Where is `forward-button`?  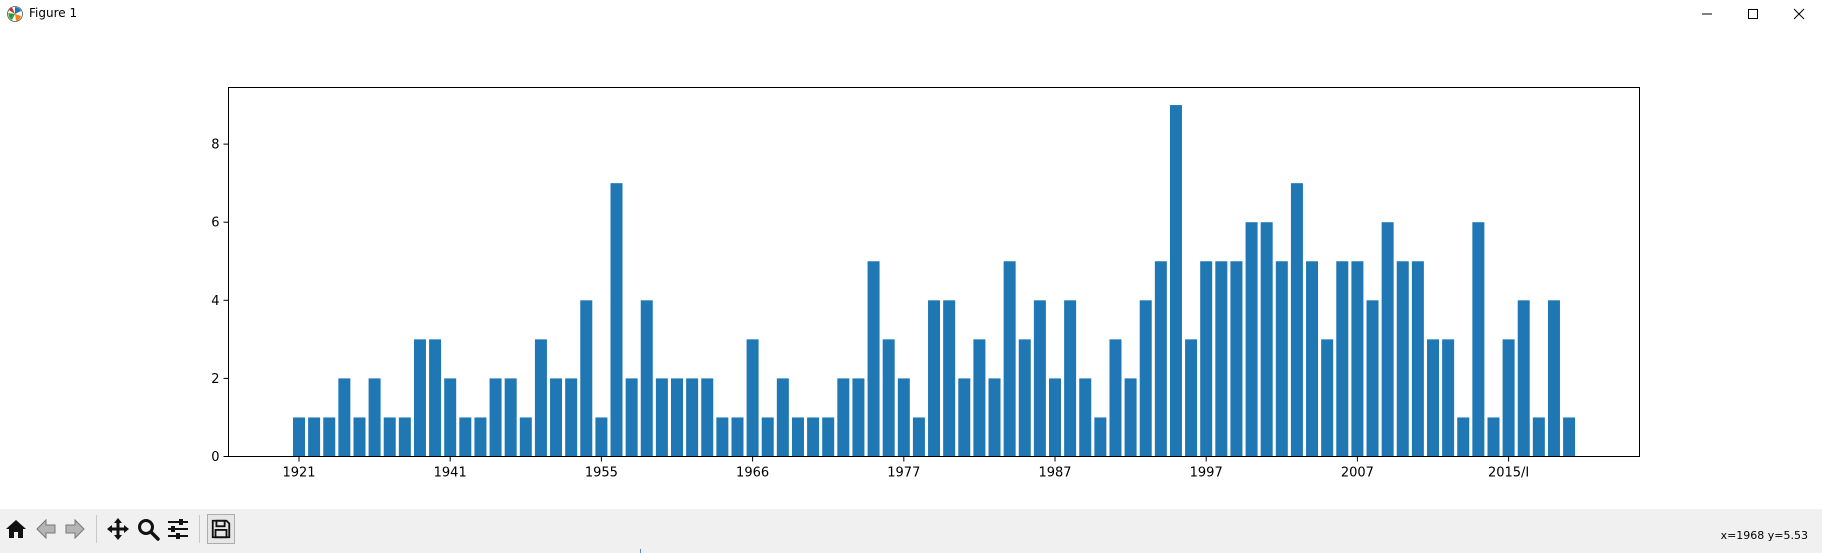 forward-button is located at coordinates (75, 529).